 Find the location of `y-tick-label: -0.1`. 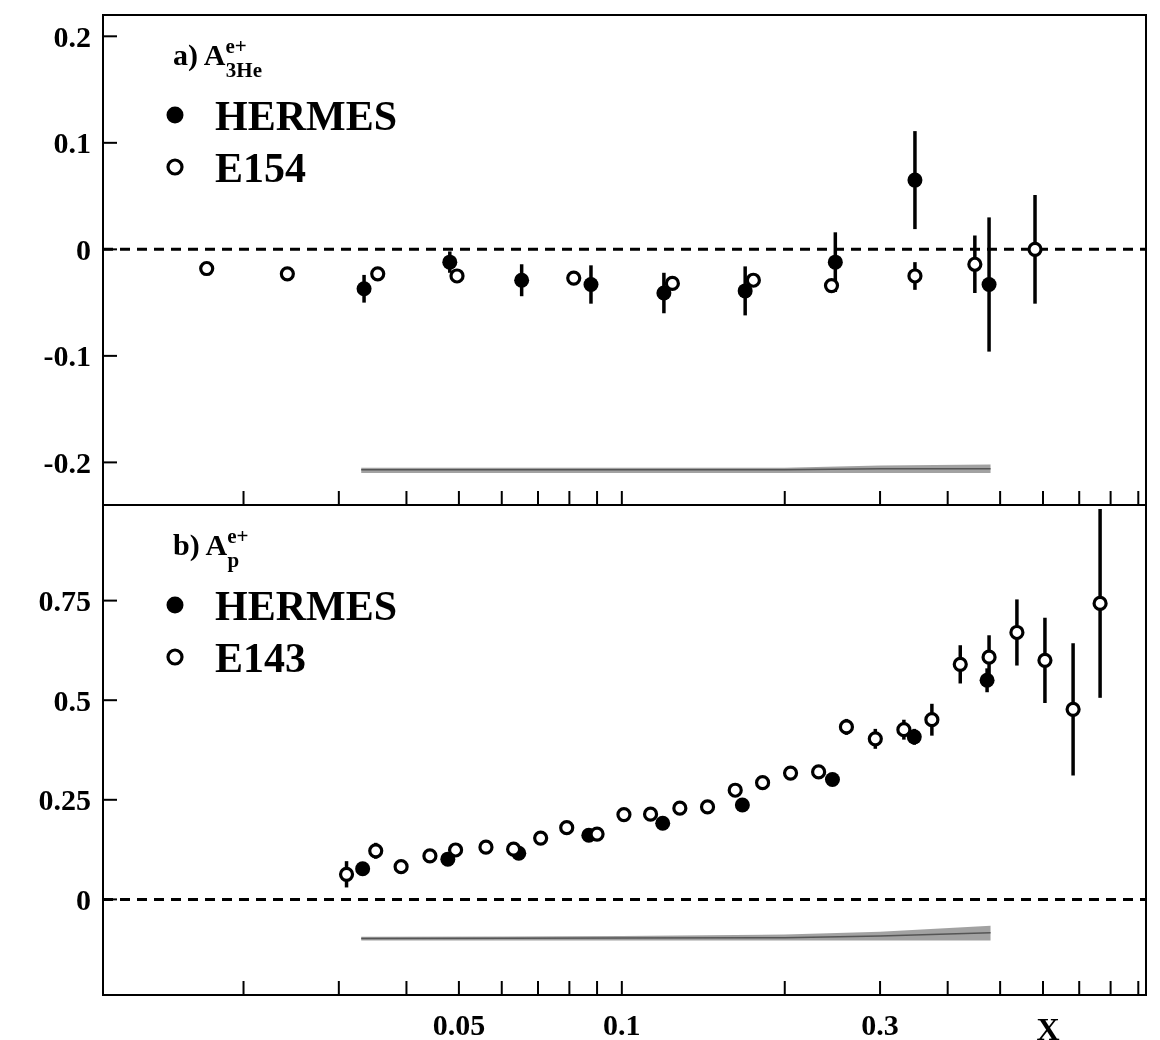

y-tick-label: -0.1 is located at coordinates (67, 356).